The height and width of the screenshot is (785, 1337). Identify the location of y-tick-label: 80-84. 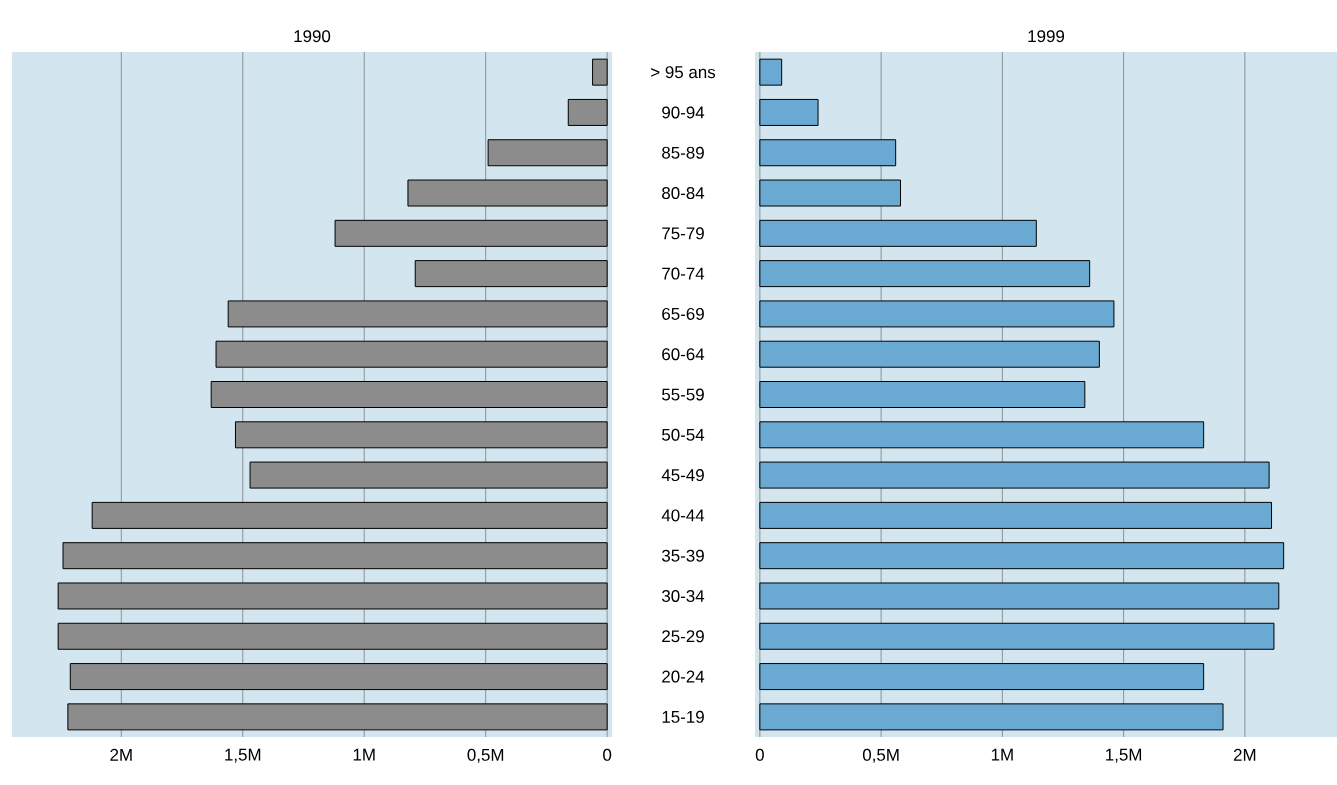
(683, 193).